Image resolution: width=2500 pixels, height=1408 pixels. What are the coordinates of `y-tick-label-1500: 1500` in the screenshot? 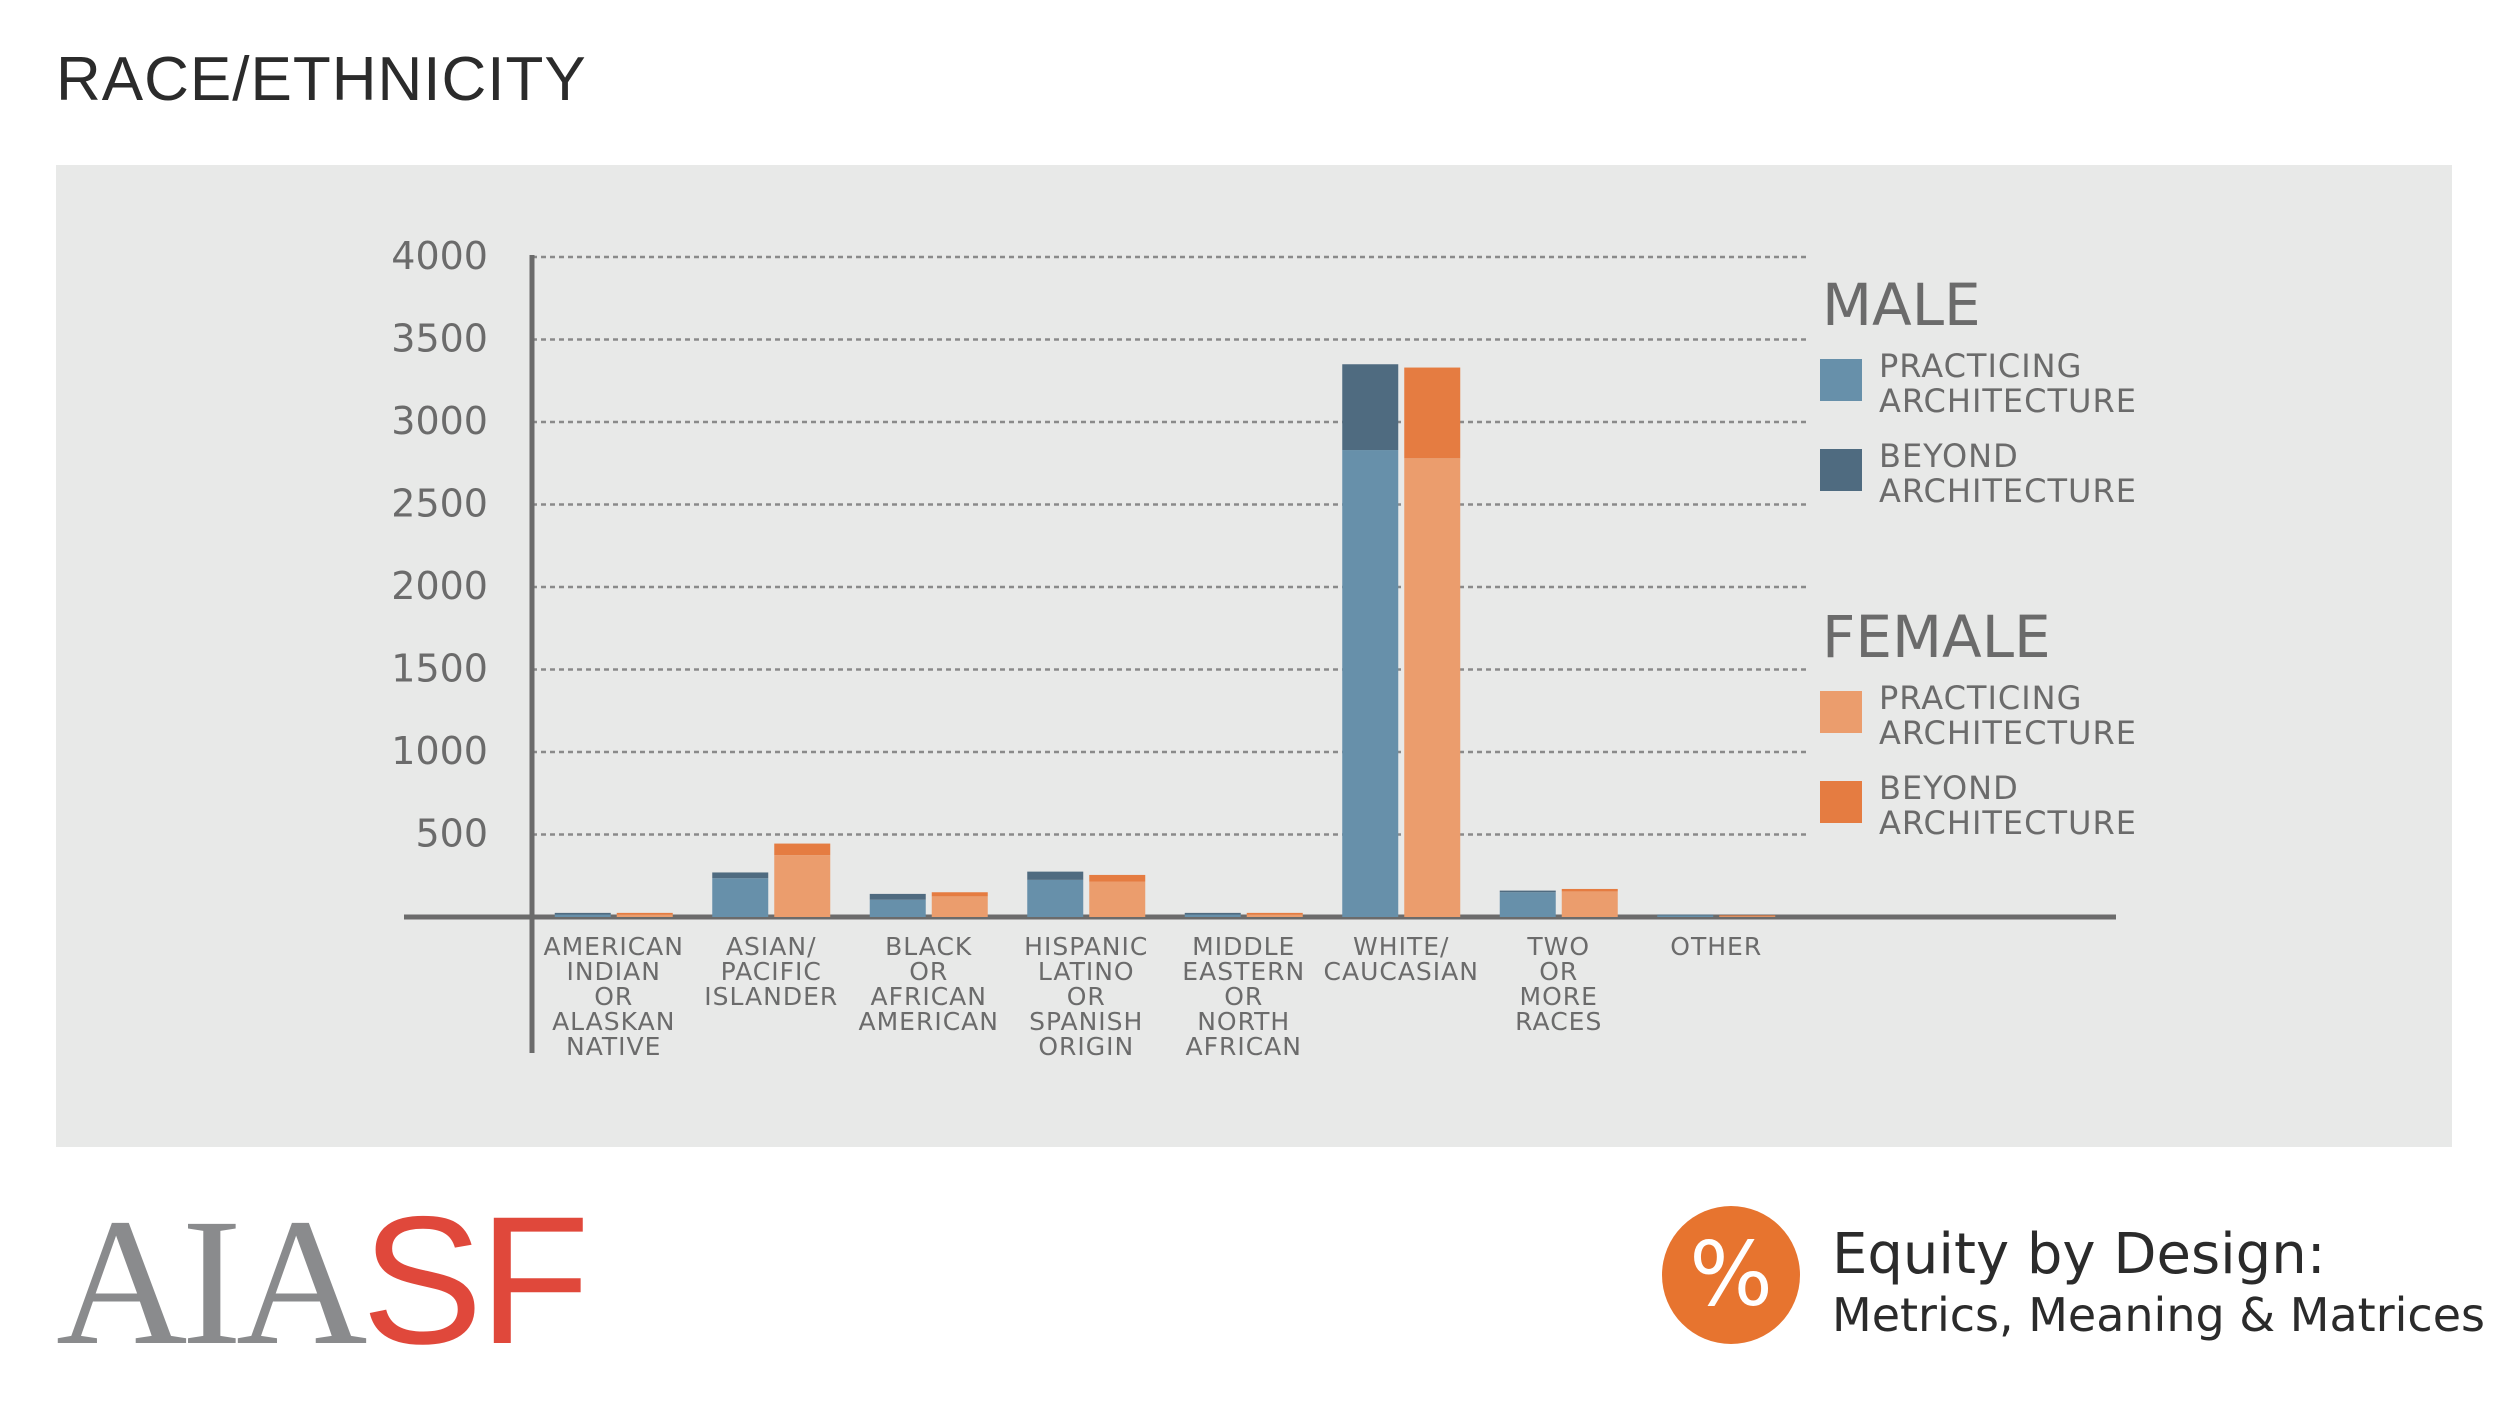 It's located at (439, 669).